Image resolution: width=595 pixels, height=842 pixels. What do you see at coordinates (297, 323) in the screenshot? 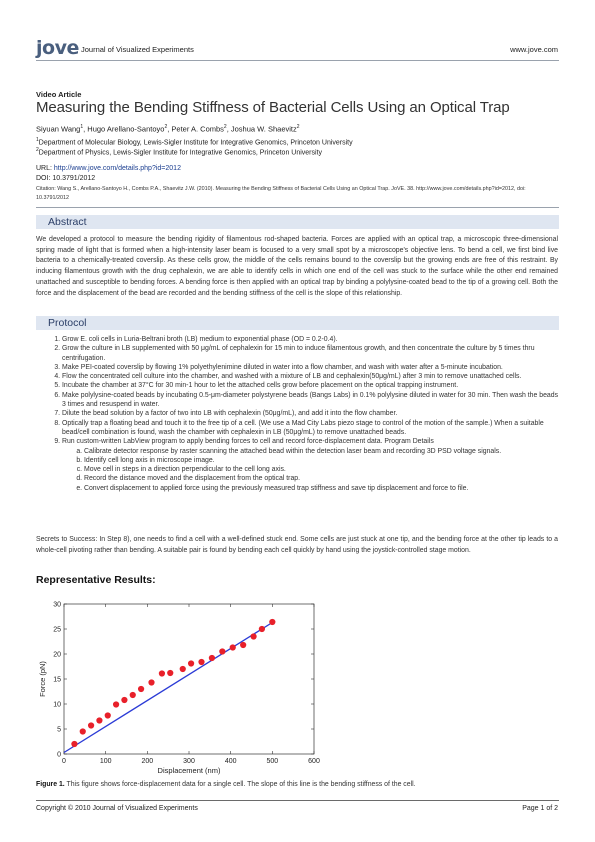
I see `protocol-heading-band: Protocol` at bounding box center [297, 323].